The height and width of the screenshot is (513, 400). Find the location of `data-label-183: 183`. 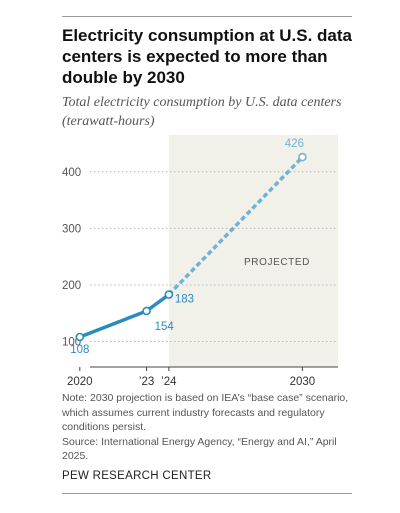

data-label-183: 183 is located at coordinates (184, 300).